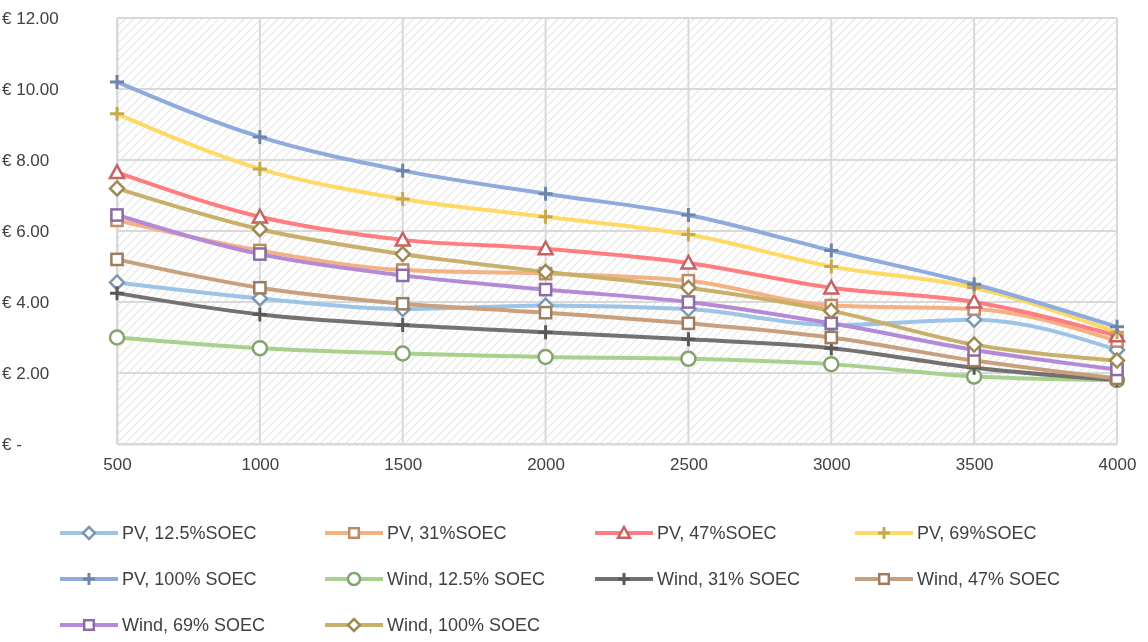 The image size is (1148, 642). What do you see at coordinates (447, 533) in the screenshot?
I see `legend-label: PV, 31%SOEC` at bounding box center [447, 533].